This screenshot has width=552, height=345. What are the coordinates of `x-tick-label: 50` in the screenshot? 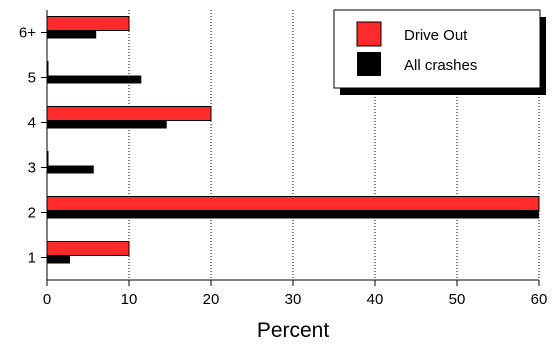 It's located at (457, 299).